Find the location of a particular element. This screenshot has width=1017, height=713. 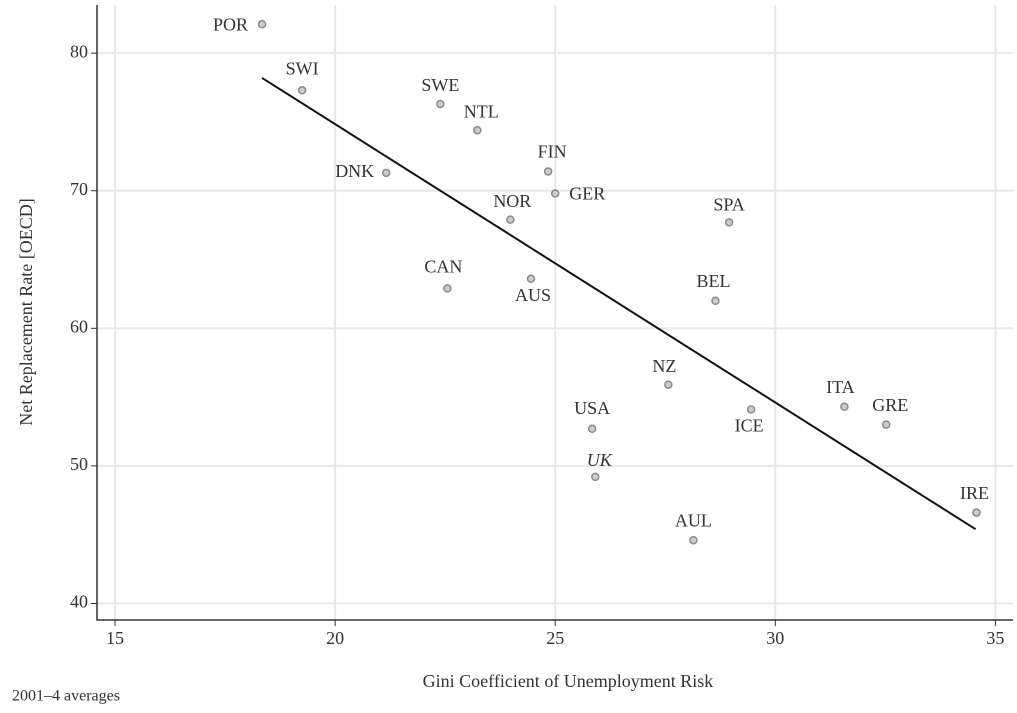

point-label: SWI is located at coordinates (302, 68).